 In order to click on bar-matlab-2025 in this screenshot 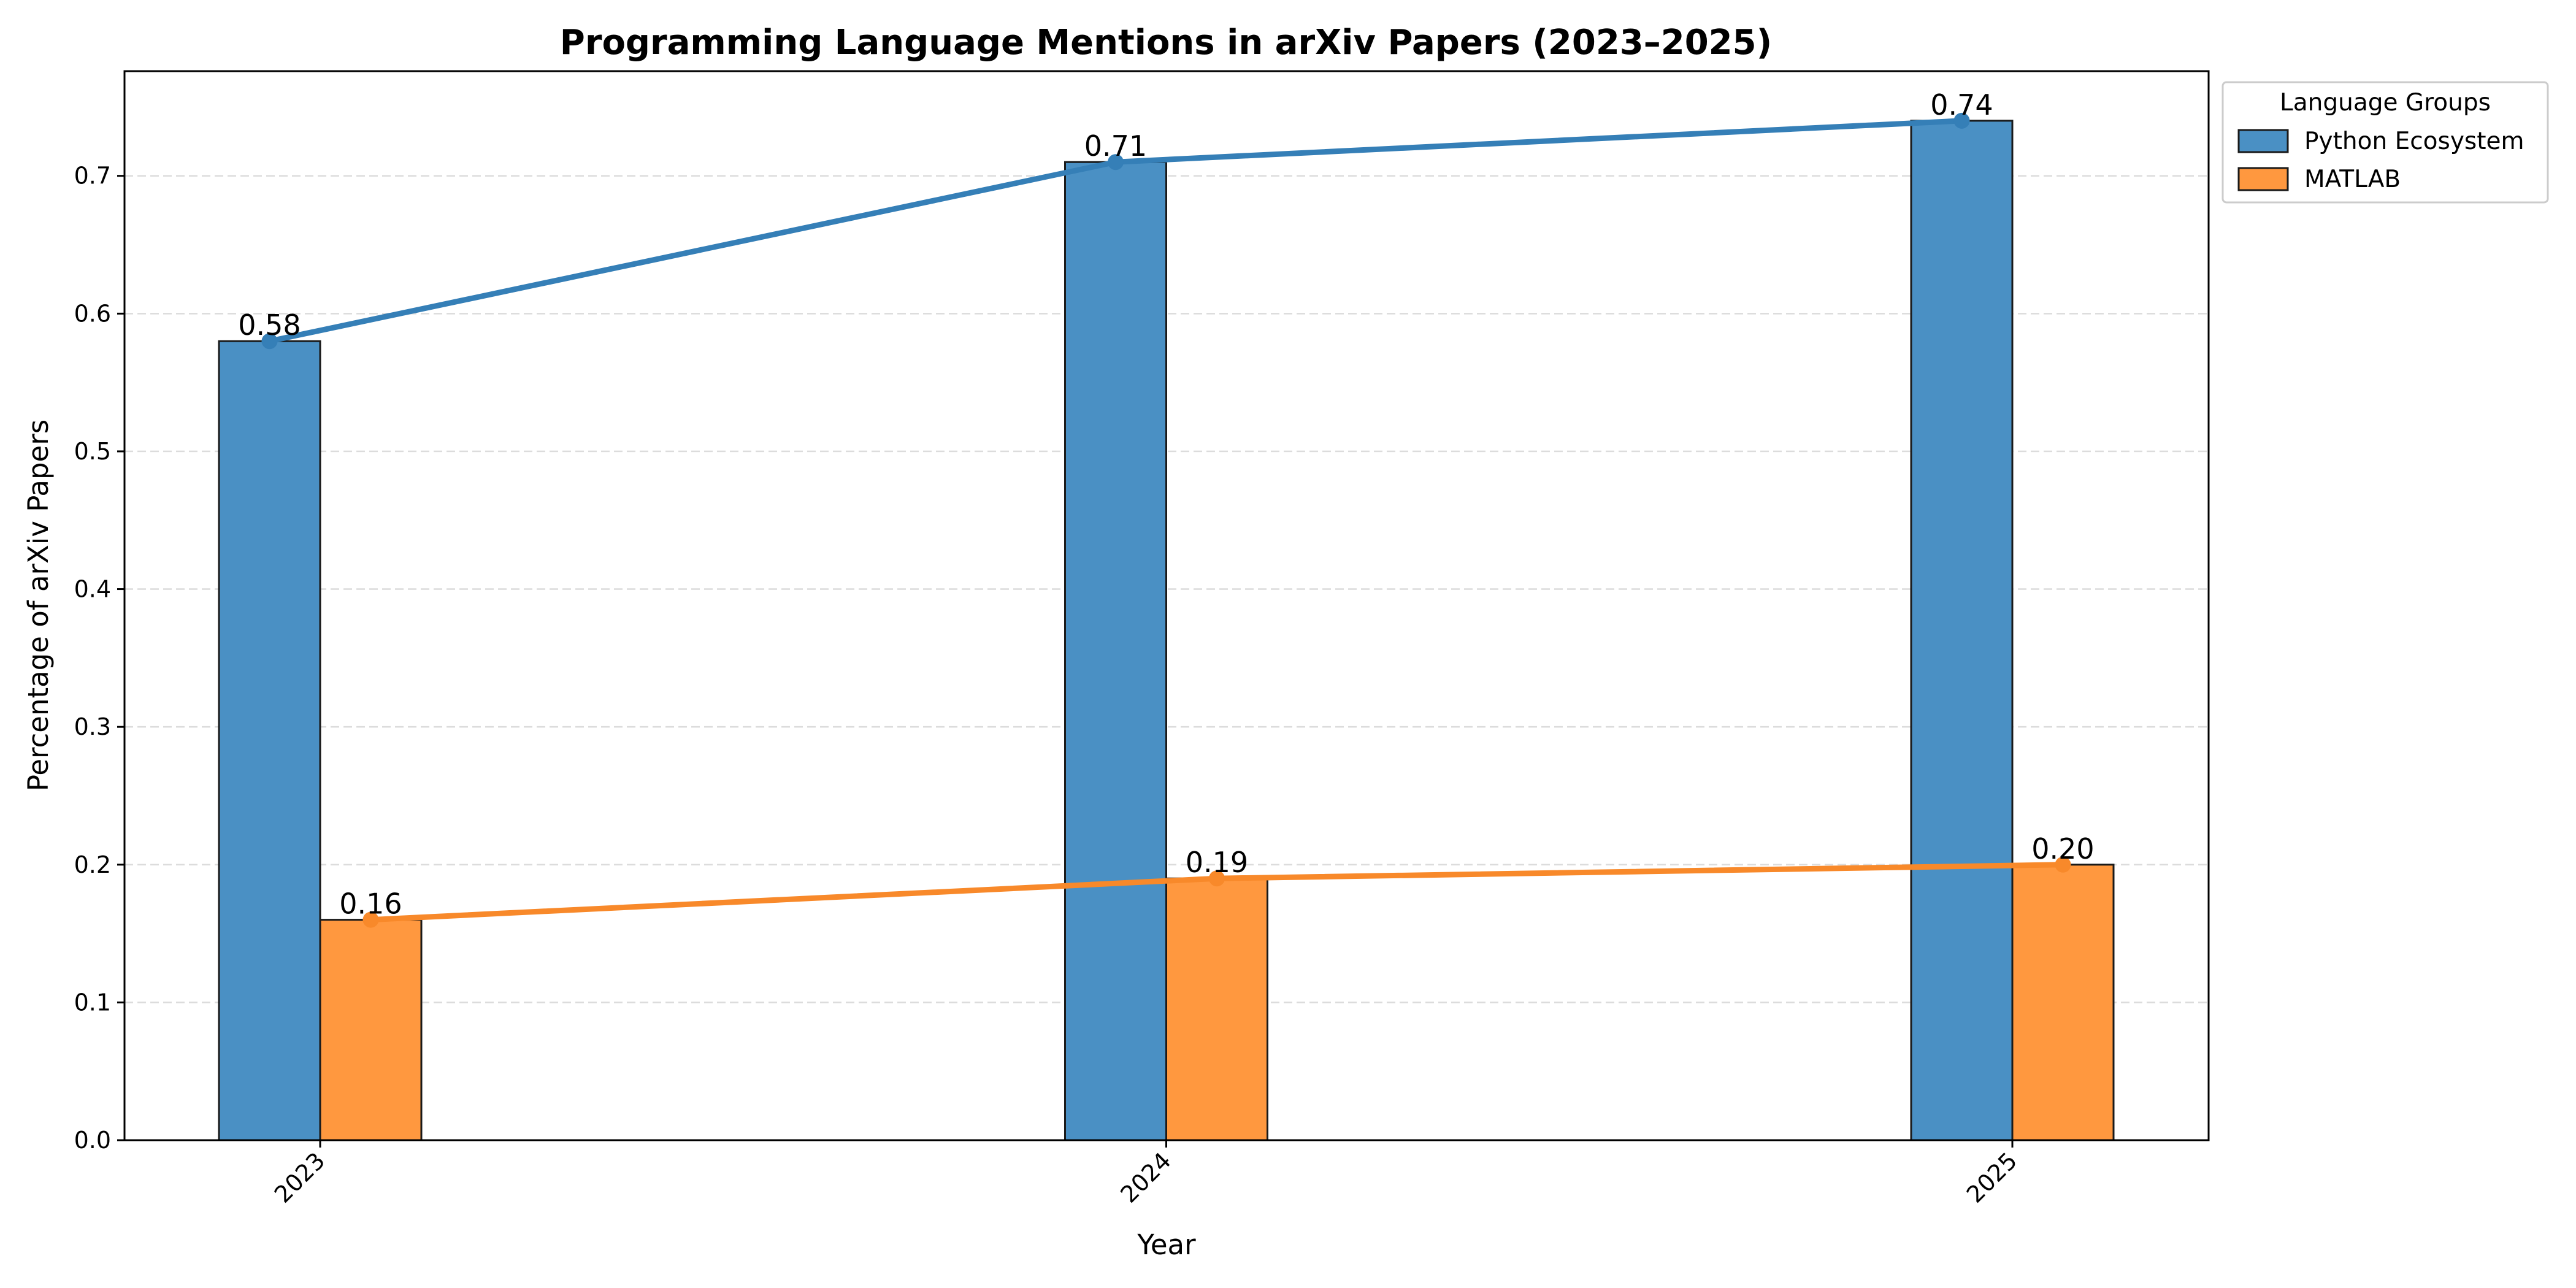, I will do `click(2063, 1002)`.